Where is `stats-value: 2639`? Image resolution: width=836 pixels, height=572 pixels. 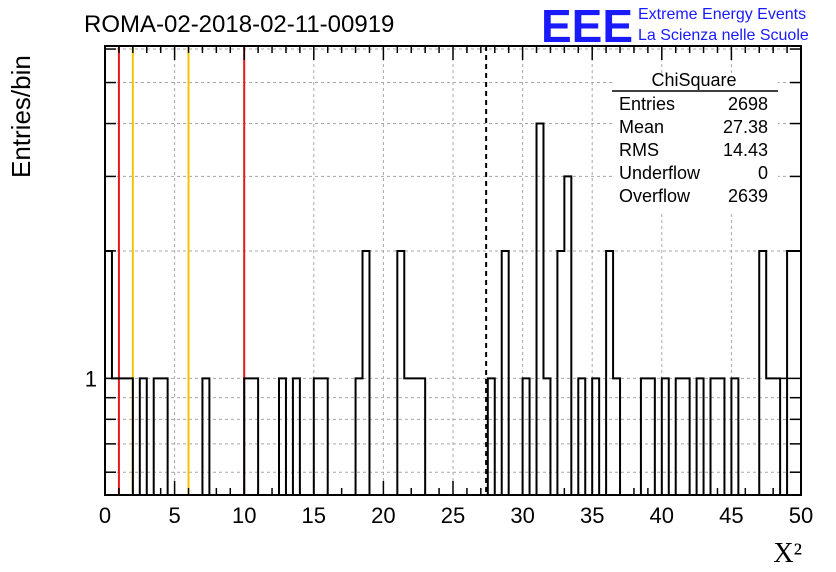 stats-value: 2639 is located at coordinates (748, 196).